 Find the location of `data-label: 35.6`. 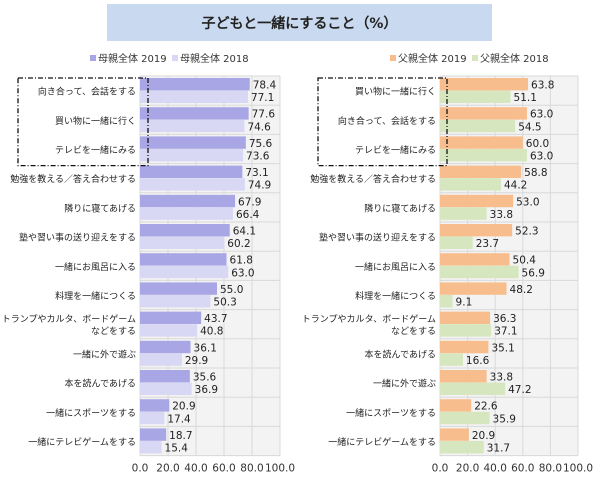

data-label: 35.6 is located at coordinates (205, 378).